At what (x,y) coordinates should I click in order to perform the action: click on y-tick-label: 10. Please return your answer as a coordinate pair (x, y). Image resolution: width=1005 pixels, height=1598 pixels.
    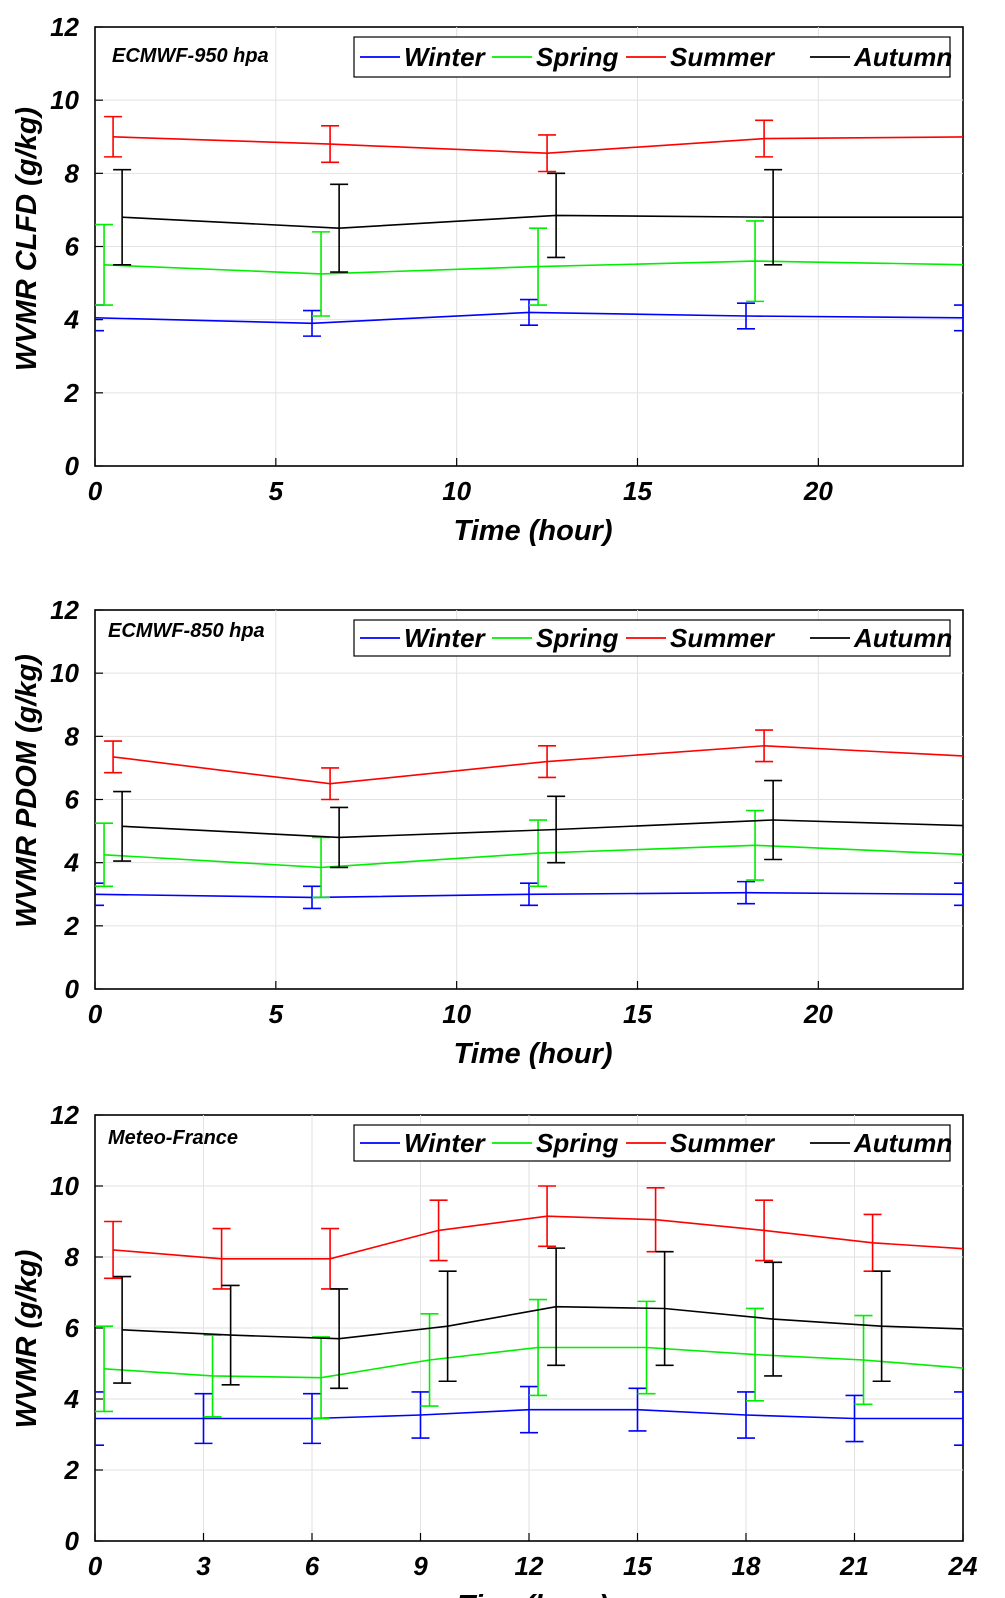
    Looking at the image, I should click on (64, 100).